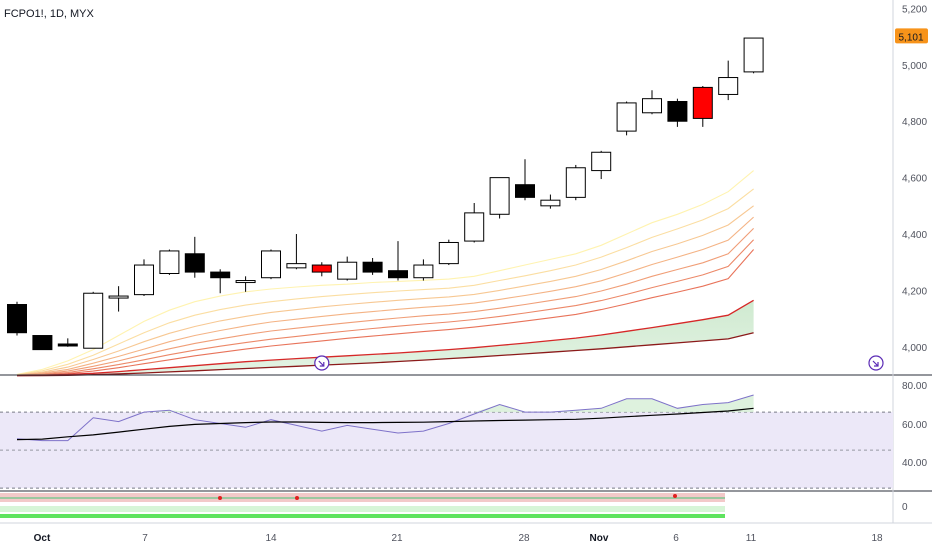  What do you see at coordinates (385, 424) in the screenshot?
I see `rsi-signal-line` at bounding box center [385, 424].